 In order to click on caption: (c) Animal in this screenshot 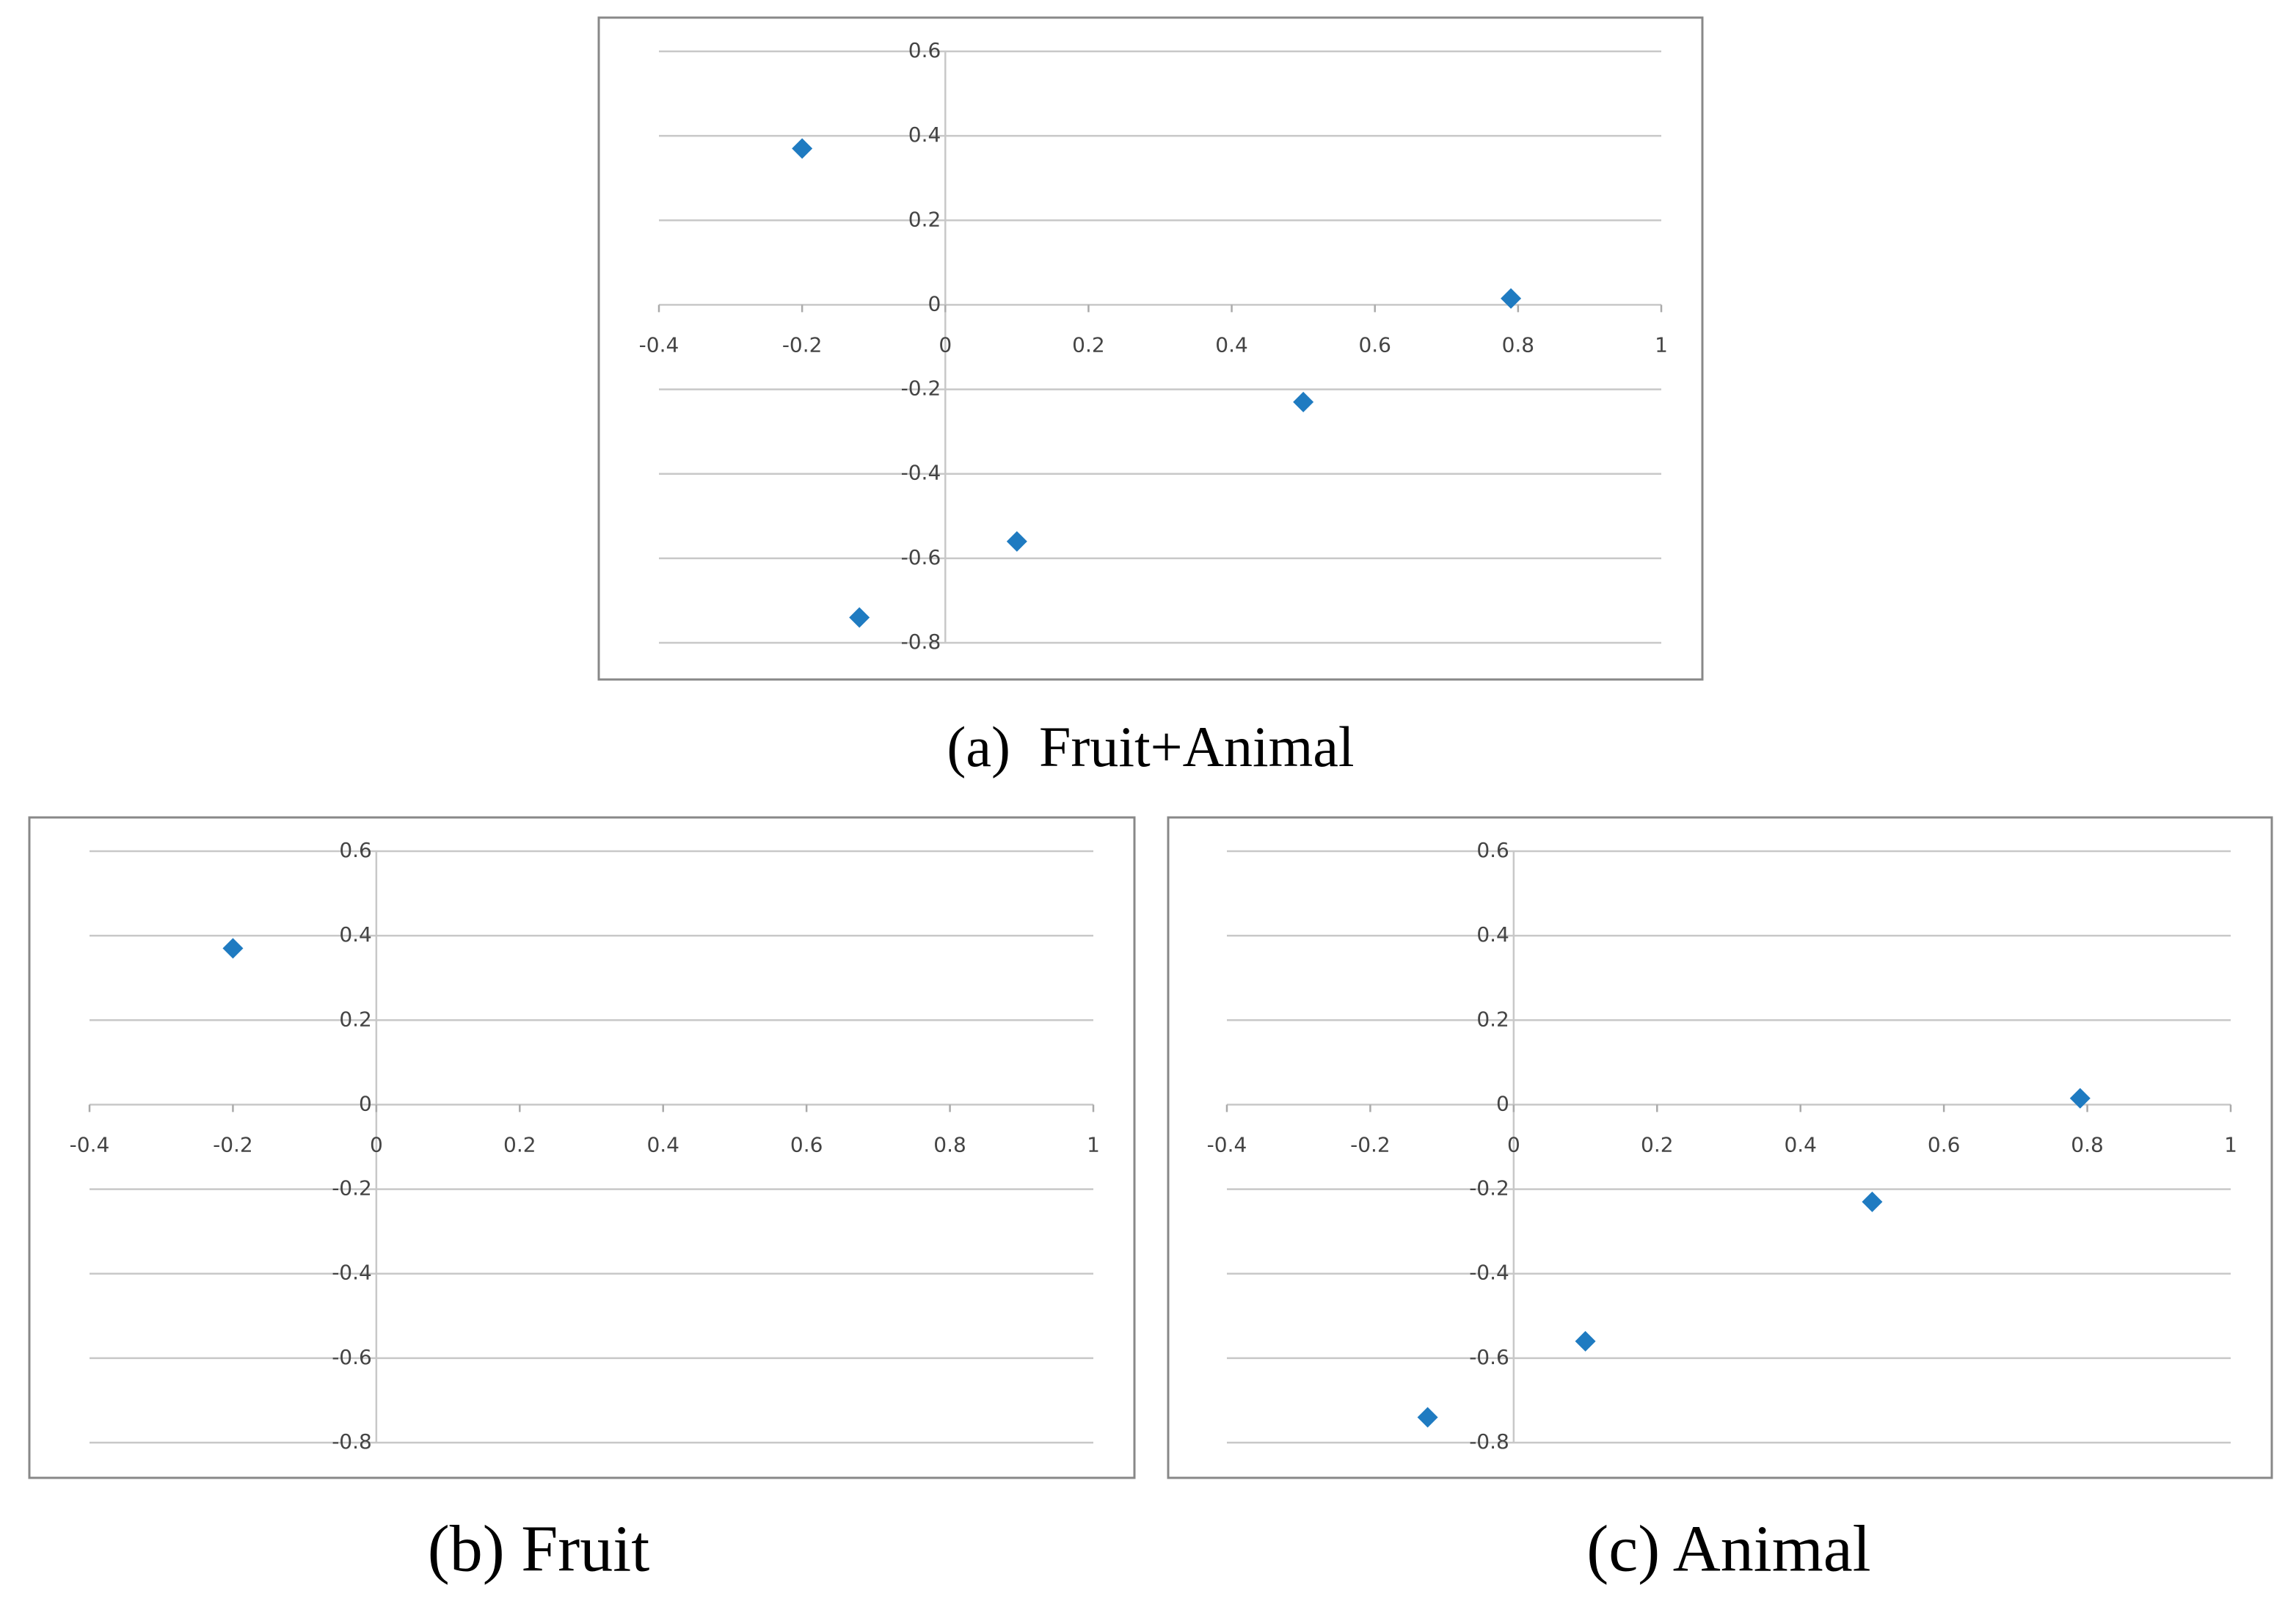, I will do `click(1728, 1549)`.